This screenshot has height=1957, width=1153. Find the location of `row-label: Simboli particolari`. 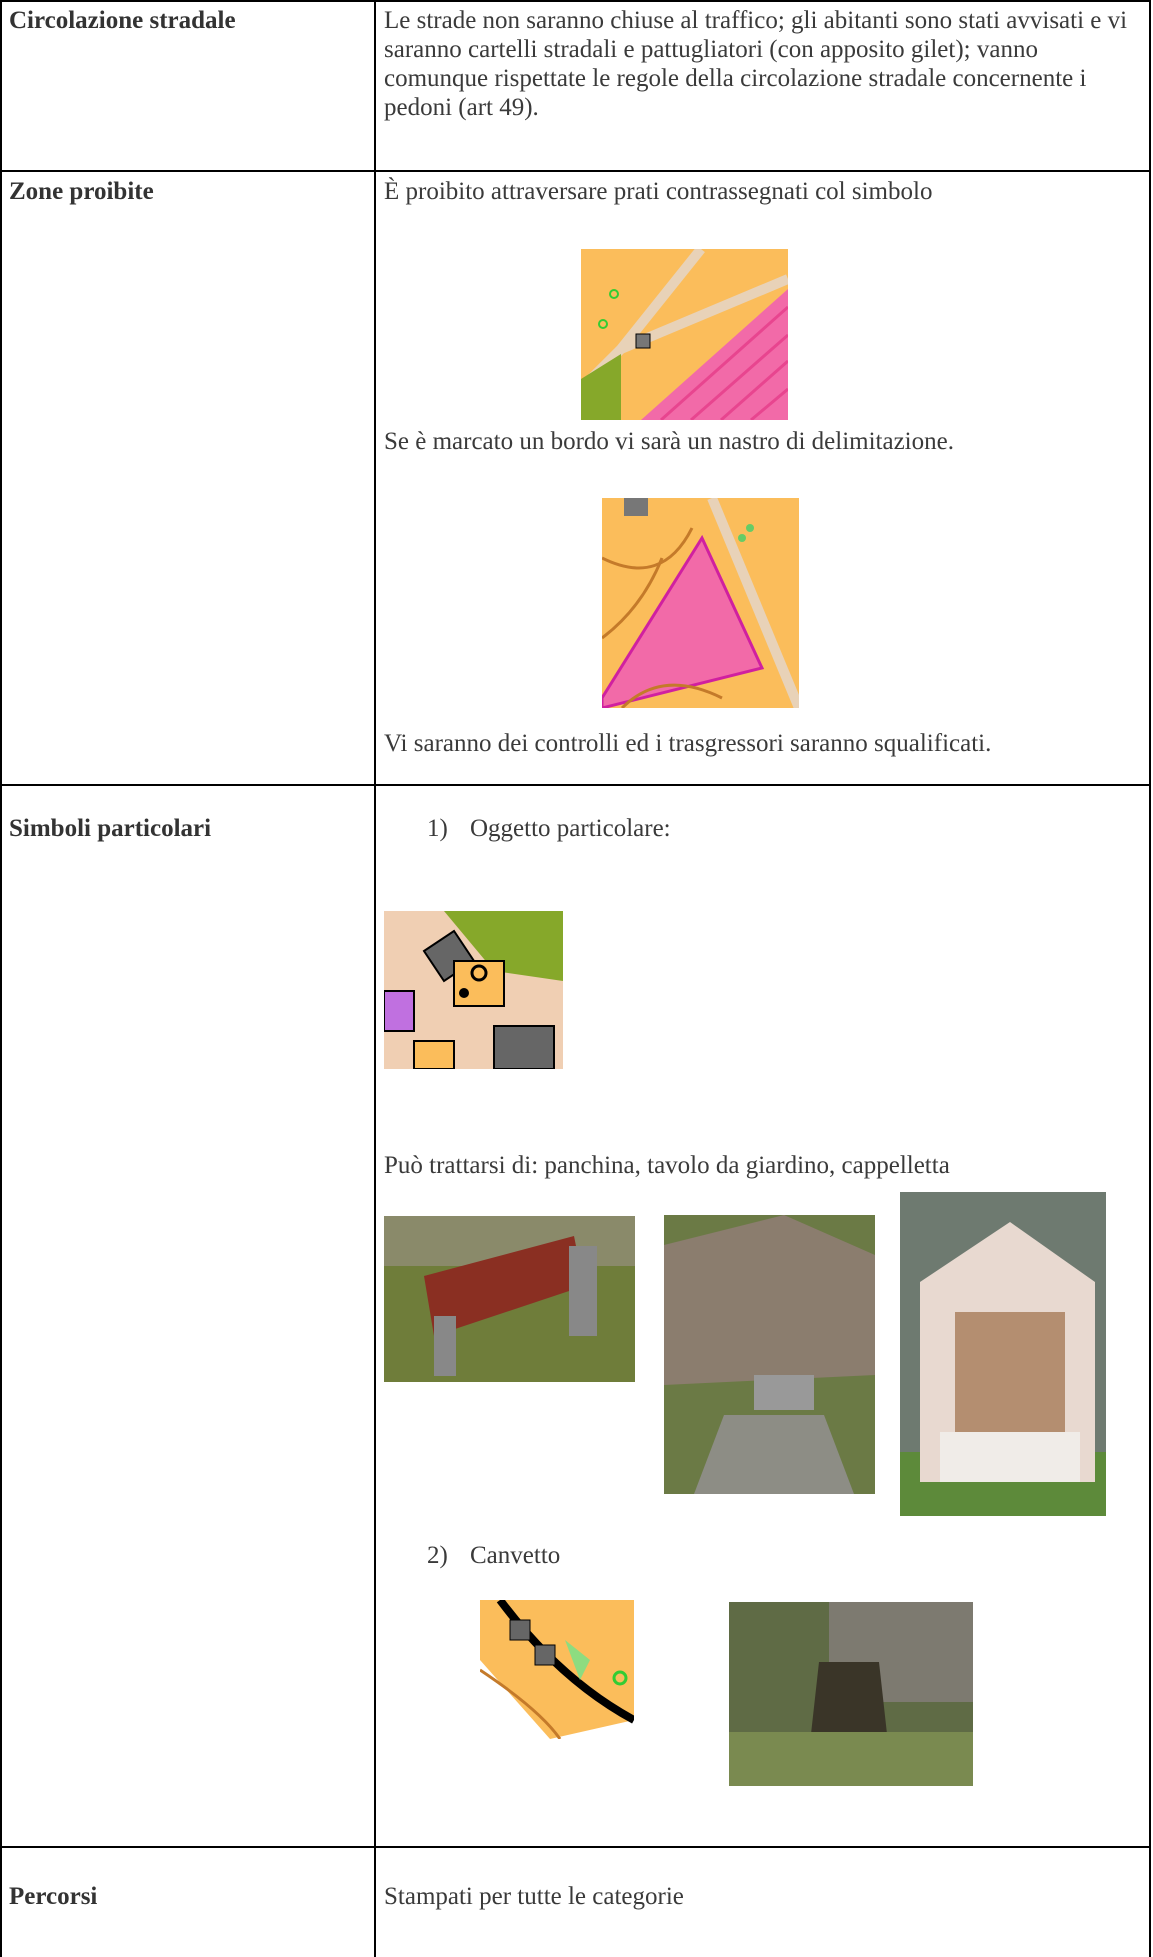

row-label: Simboli particolari is located at coordinates (110, 828).